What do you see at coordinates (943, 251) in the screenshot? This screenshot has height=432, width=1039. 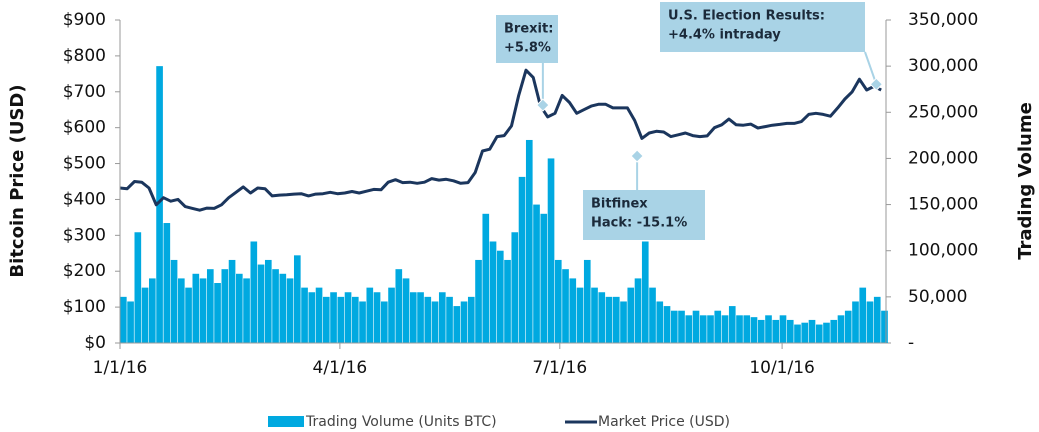 I see `y2-tick-label: 100,000` at bounding box center [943, 251].